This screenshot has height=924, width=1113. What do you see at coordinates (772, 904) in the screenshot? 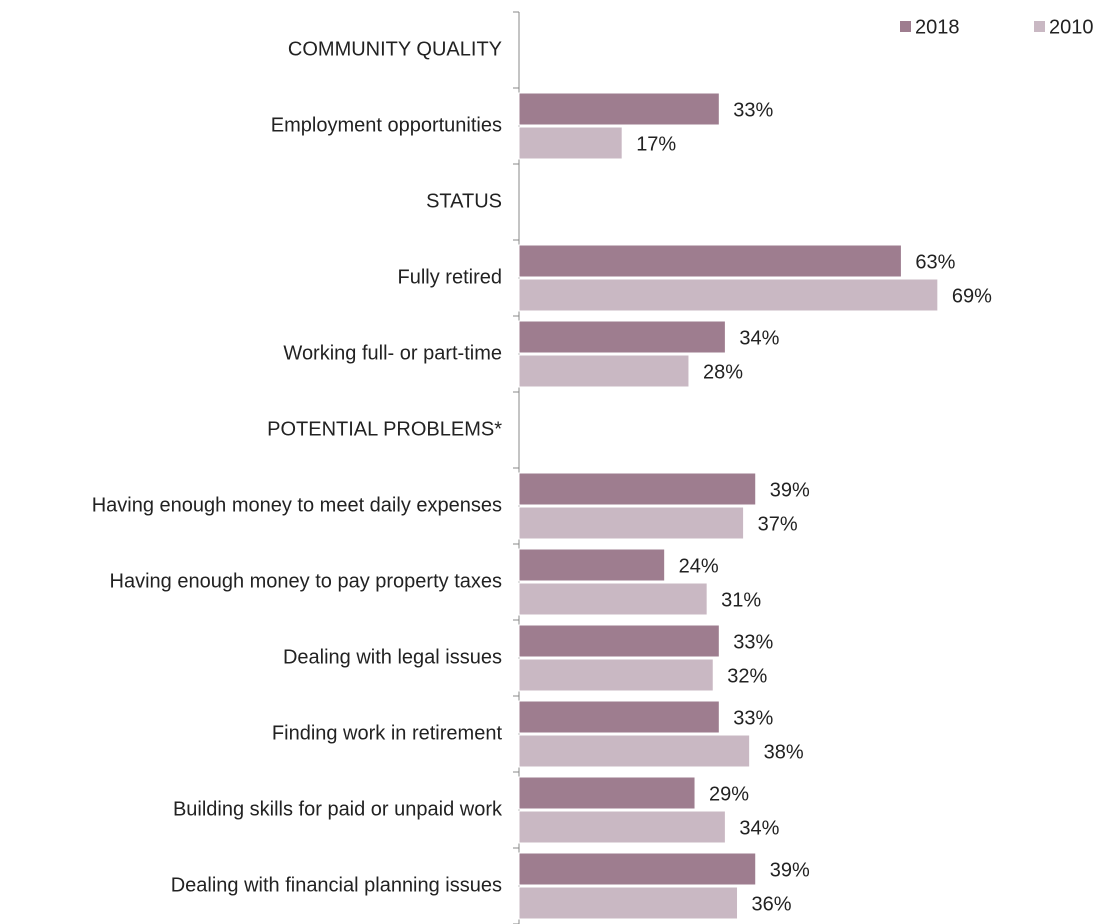
I see `value-label: 36%` at bounding box center [772, 904].